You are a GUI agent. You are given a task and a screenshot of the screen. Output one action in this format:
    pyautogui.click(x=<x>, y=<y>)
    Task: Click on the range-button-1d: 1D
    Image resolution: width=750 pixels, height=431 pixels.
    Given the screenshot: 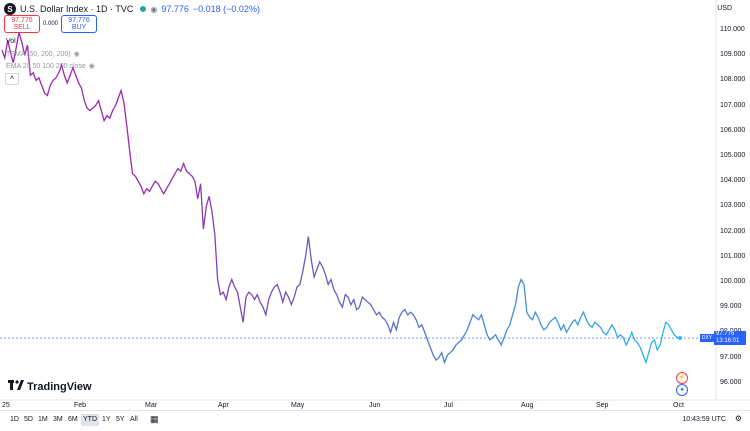 What is the action you would take?
    pyautogui.click(x=14, y=419)
    